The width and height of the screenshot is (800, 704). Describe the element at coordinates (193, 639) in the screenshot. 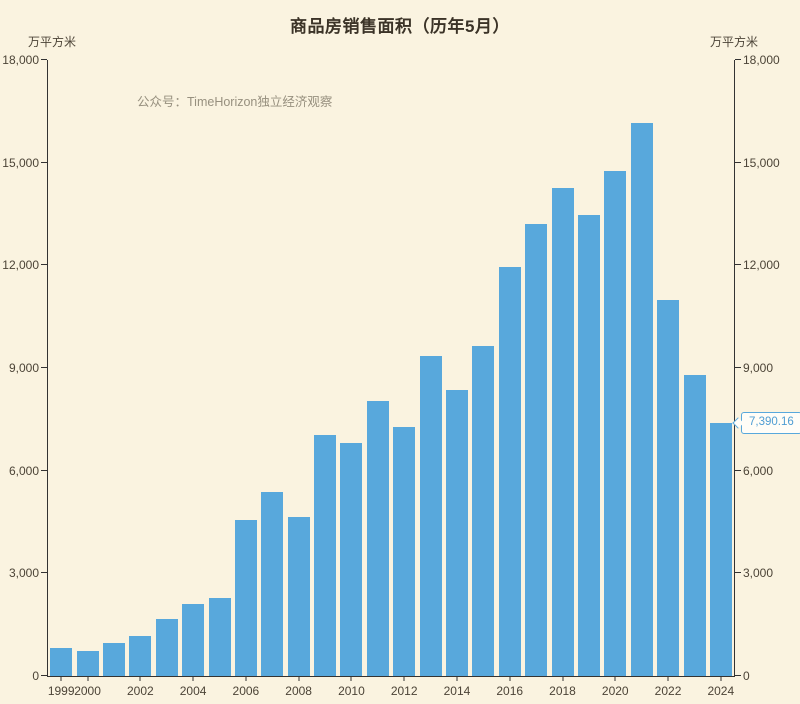

I see `bar-2004` at that location.